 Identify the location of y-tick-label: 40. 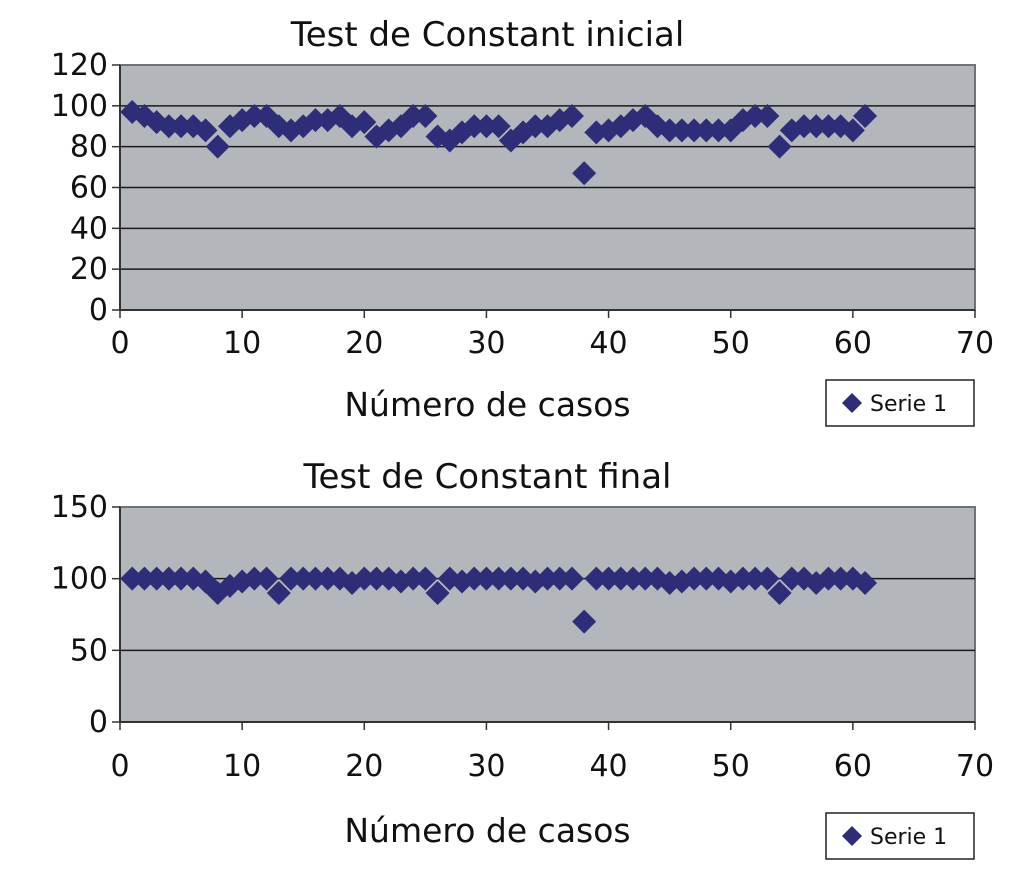
(89, 228).